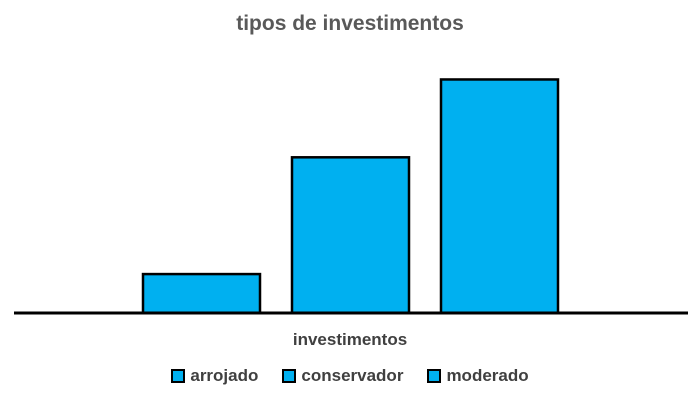 This screenshot has height=400, width=700. I want to click on legend-swatch-conservador, so click(289, 376).